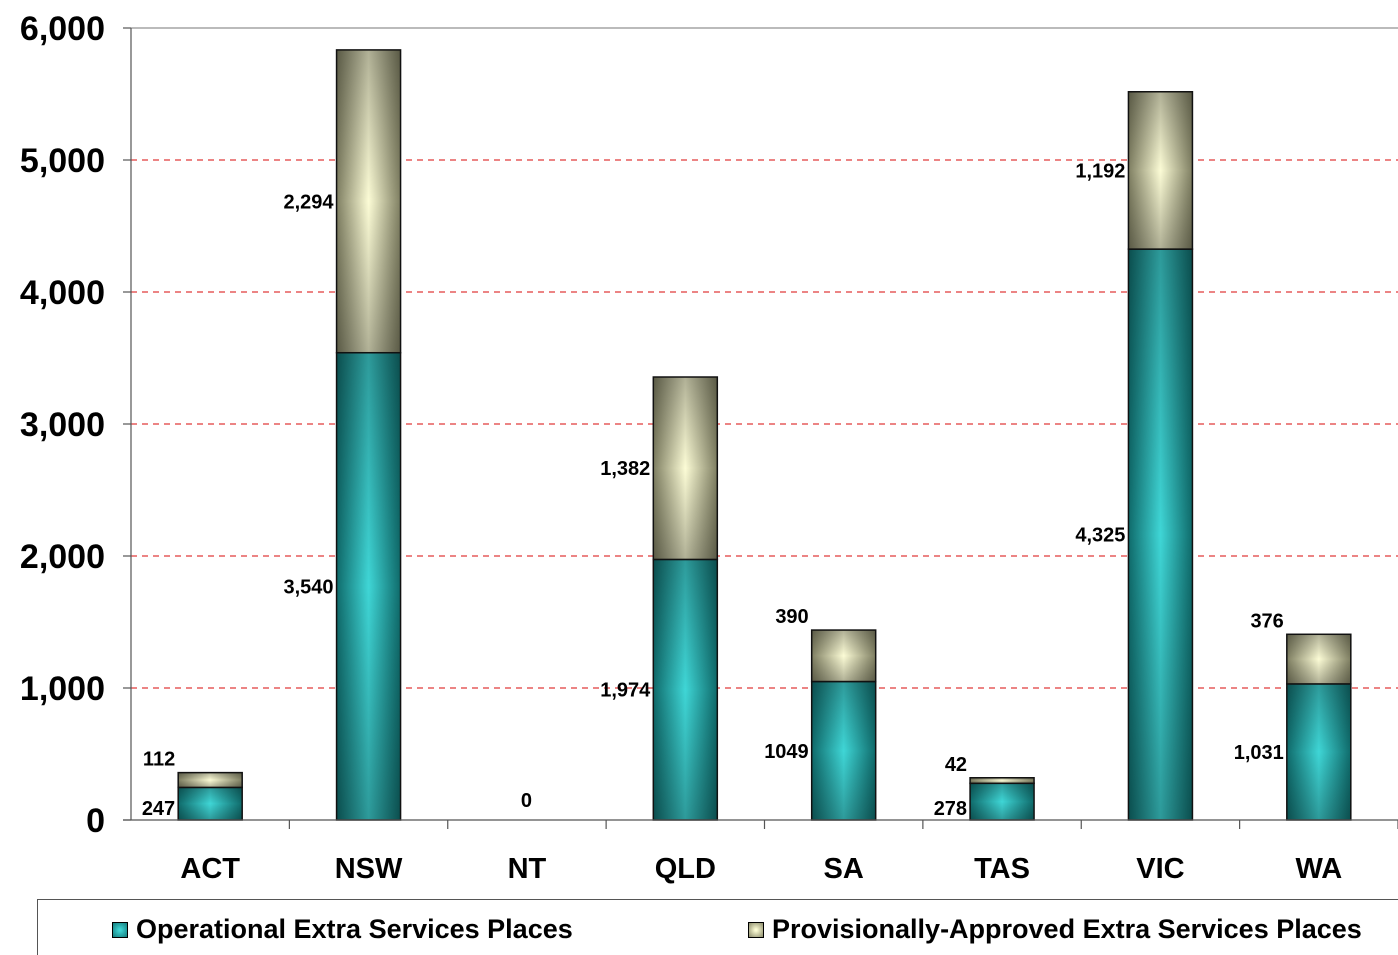  I want to click on data-label-operational: 1,974, so click(625, 691).